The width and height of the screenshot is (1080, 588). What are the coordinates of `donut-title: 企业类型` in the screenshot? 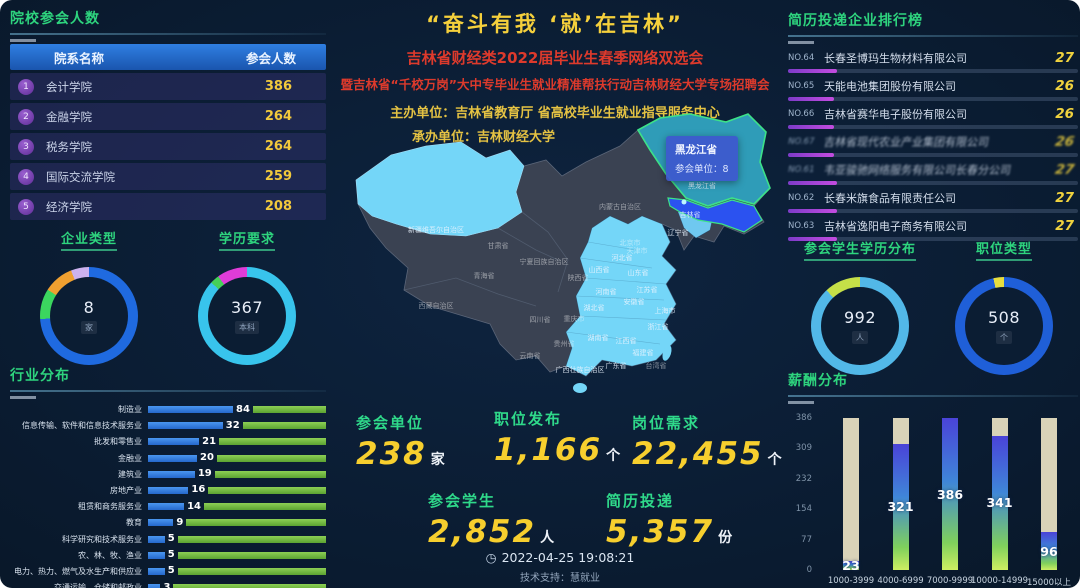 It's located at (88, 239).